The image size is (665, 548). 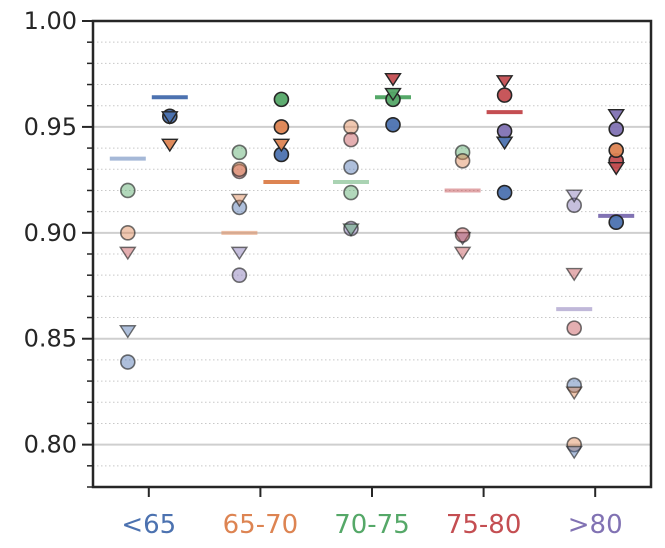 What do you see at coordinates (50, 21) in the screenshot?
I see `y-tick-label: 1.00` at bounding box center [50, 21].